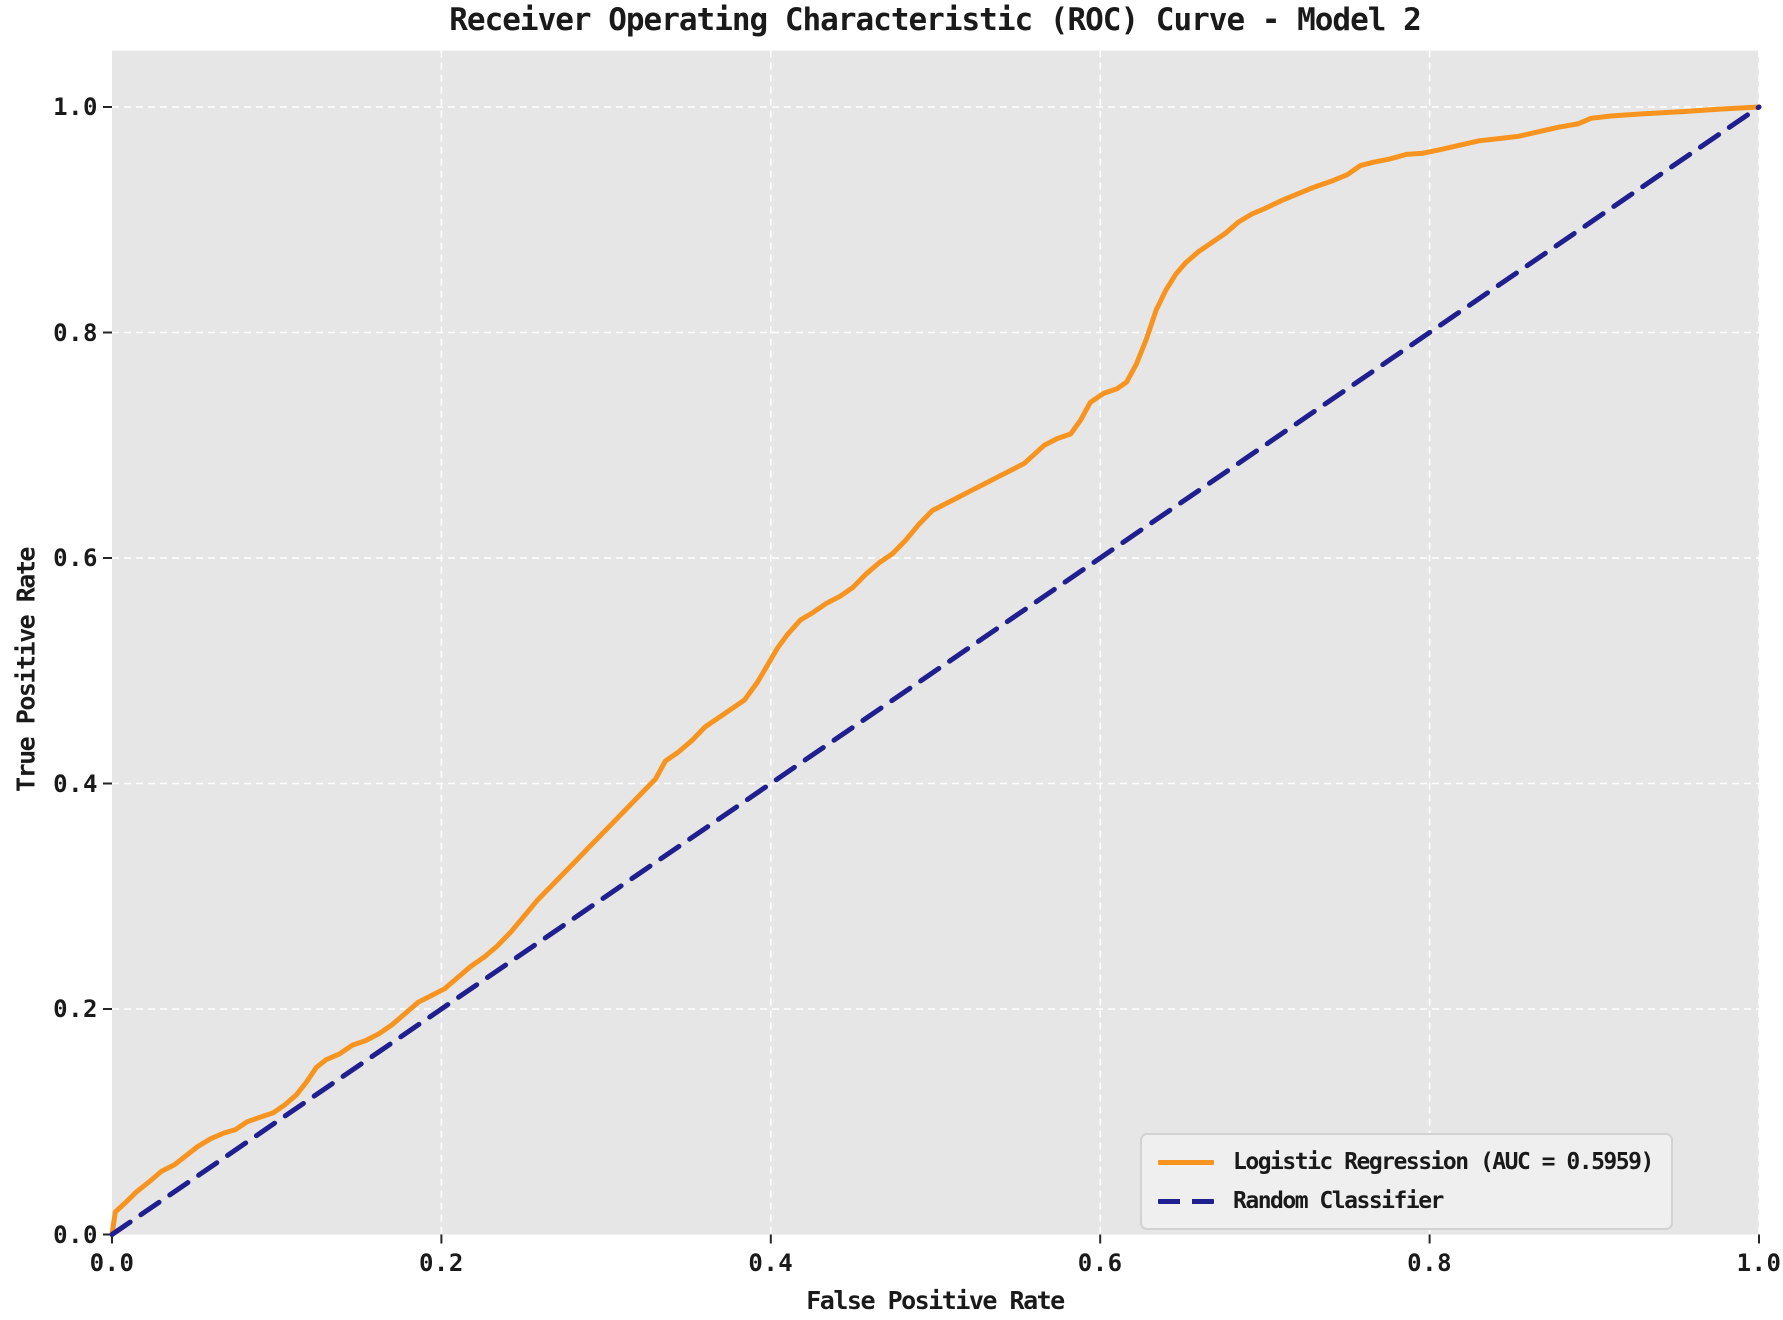 The image size is (1783, 1320). I want to click on x-axis-label: False Positive Rate, so click(935, 1300).